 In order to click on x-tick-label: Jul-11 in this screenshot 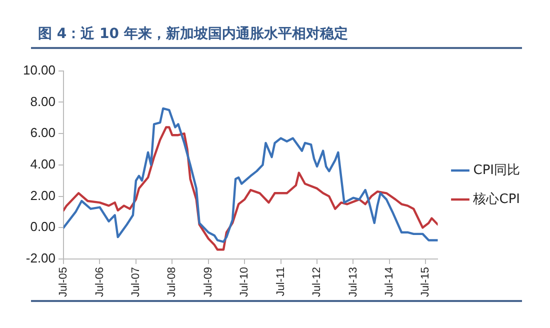, I will do `click(280, 281)`.